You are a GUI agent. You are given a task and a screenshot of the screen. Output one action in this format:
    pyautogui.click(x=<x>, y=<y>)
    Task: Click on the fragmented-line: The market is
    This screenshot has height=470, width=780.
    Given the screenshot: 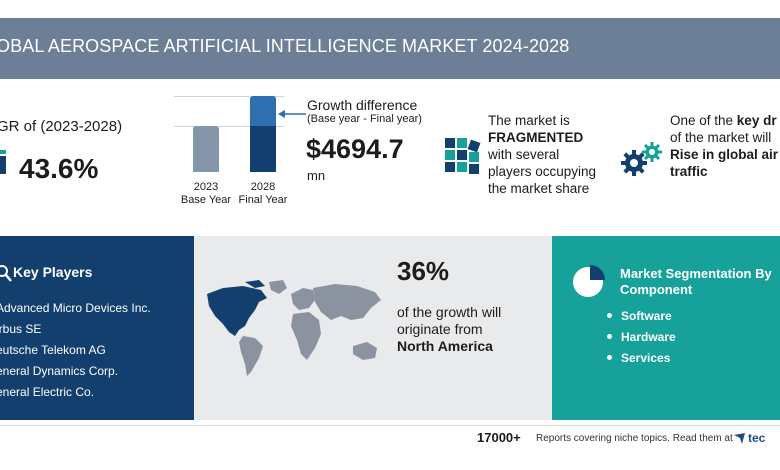 What is the action you would take?
    pyautogui.click(x=529, y=120)
    